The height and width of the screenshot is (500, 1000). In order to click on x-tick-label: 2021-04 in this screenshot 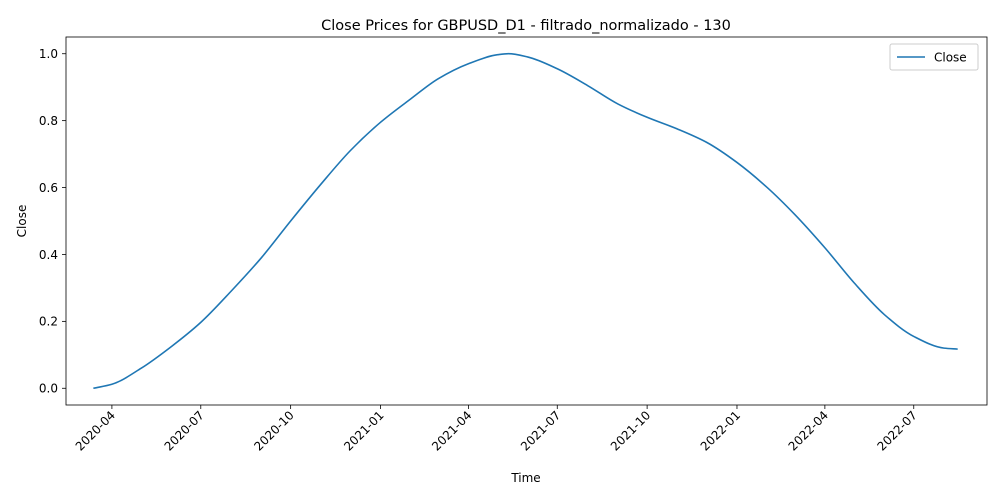, I will do `click(451, 430)`.